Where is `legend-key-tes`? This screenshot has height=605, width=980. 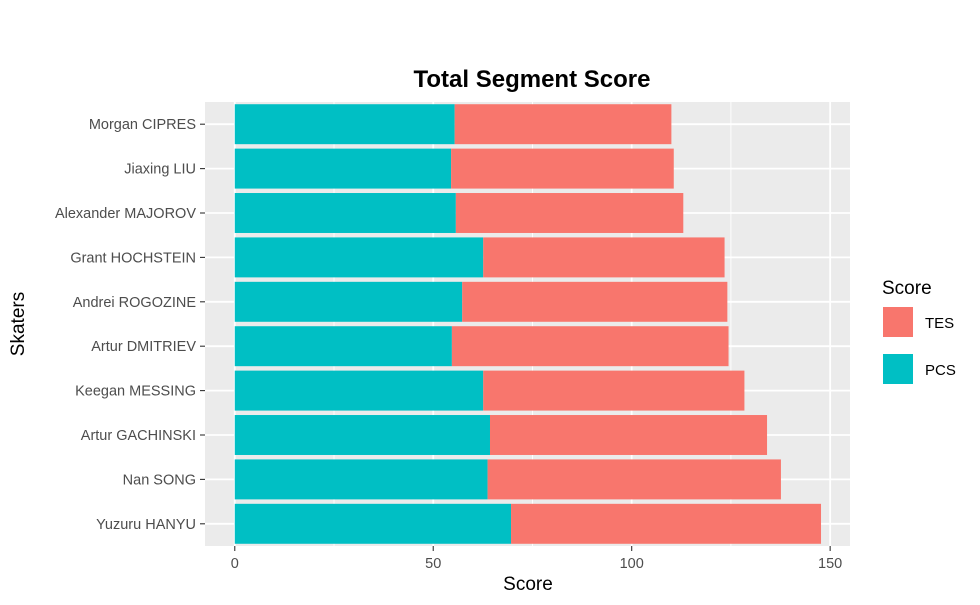
legend-key-tes is located at coordinates (898, 322).